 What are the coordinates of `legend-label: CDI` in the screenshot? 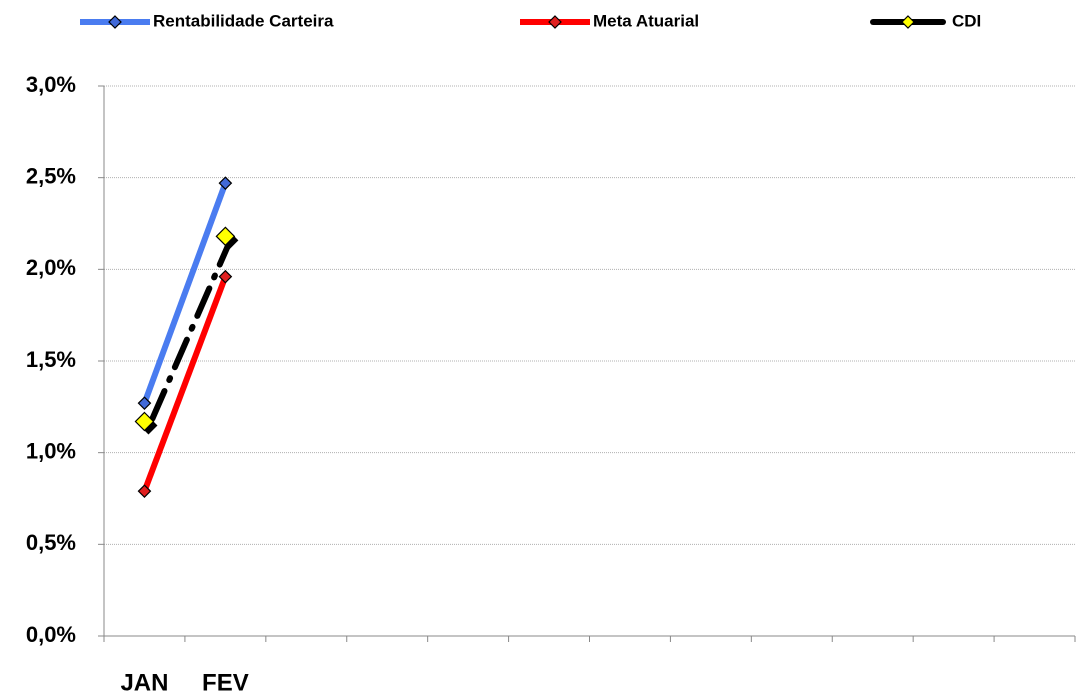 It's located at (966, 20).